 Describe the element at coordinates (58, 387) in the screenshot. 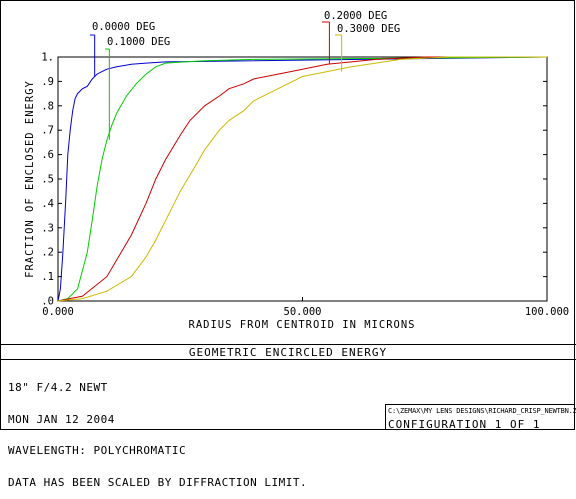

I see `info-line: 18" F/4.2 NEWT` at that location.